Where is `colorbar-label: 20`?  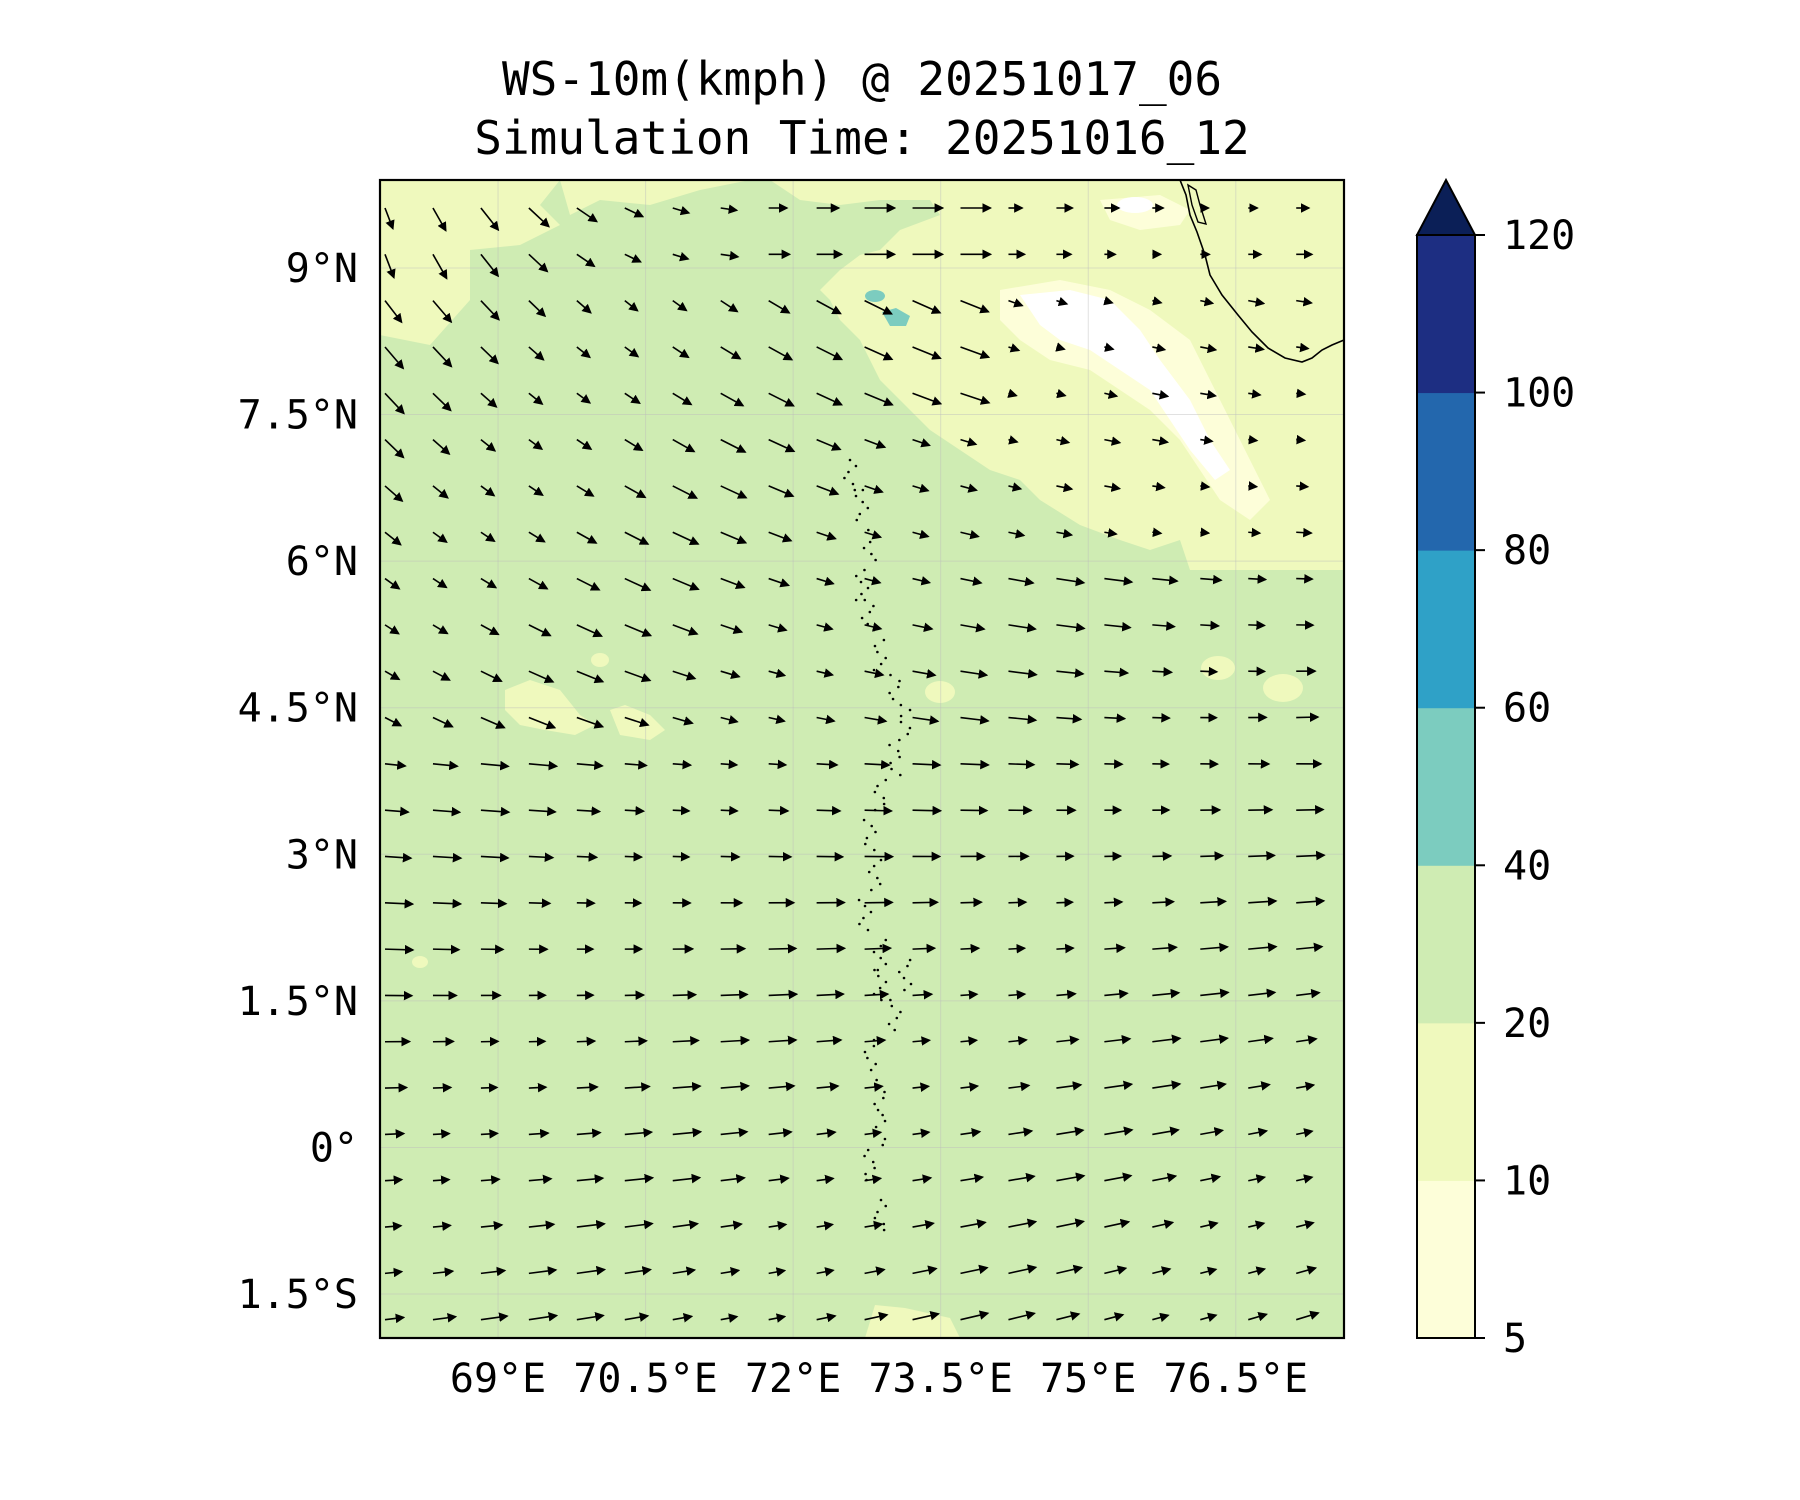 colorbar-label: 20 is located at coordinates (1527, 1024).